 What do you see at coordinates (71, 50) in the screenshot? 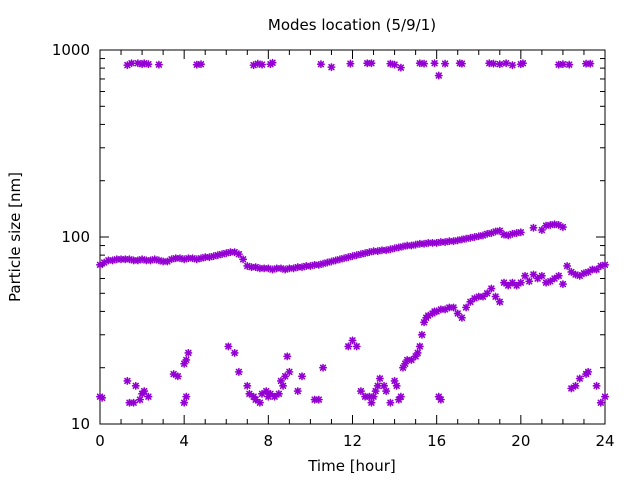
I see `y-tick-label: 1000` at bounding box center [71, 50].